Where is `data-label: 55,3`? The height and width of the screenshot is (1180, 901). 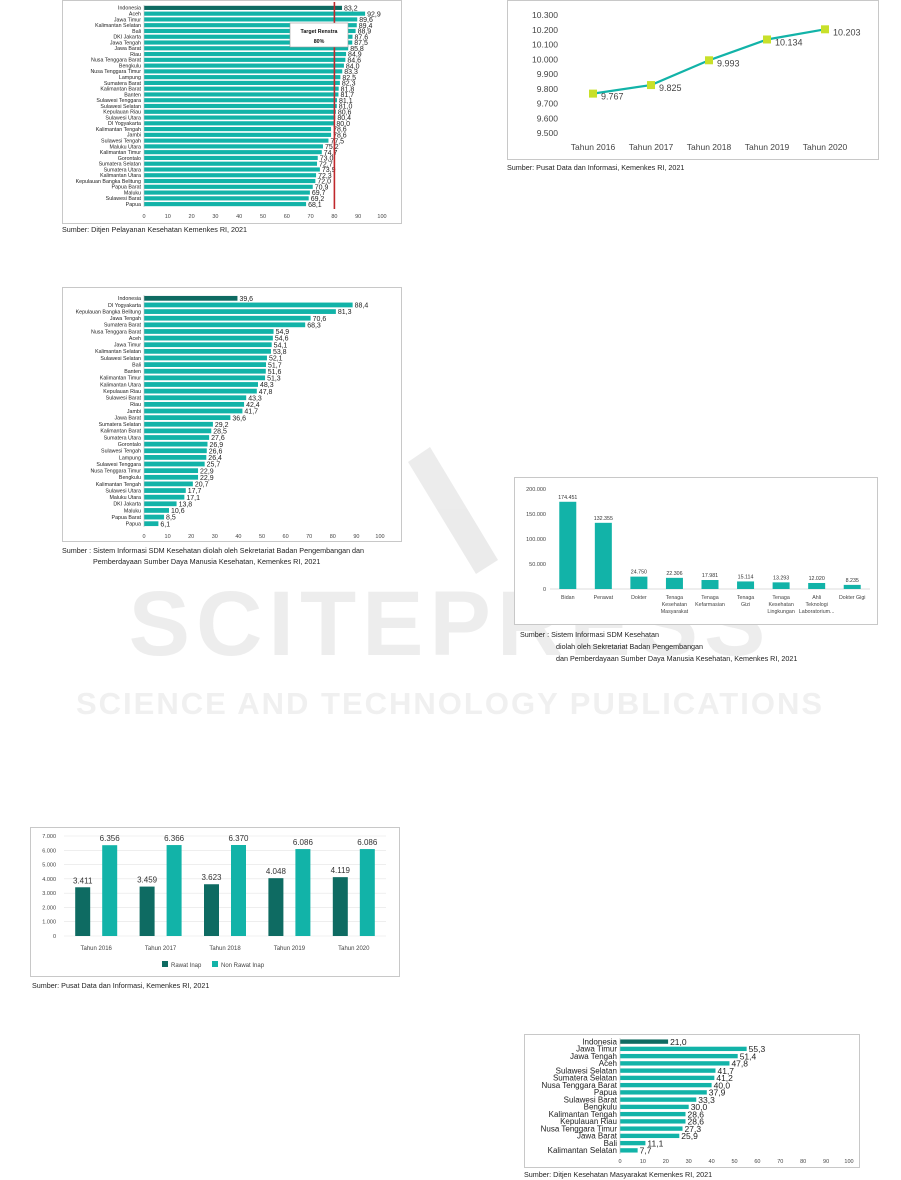 data-label: 55,3 is located at coordinates (757, 1049).